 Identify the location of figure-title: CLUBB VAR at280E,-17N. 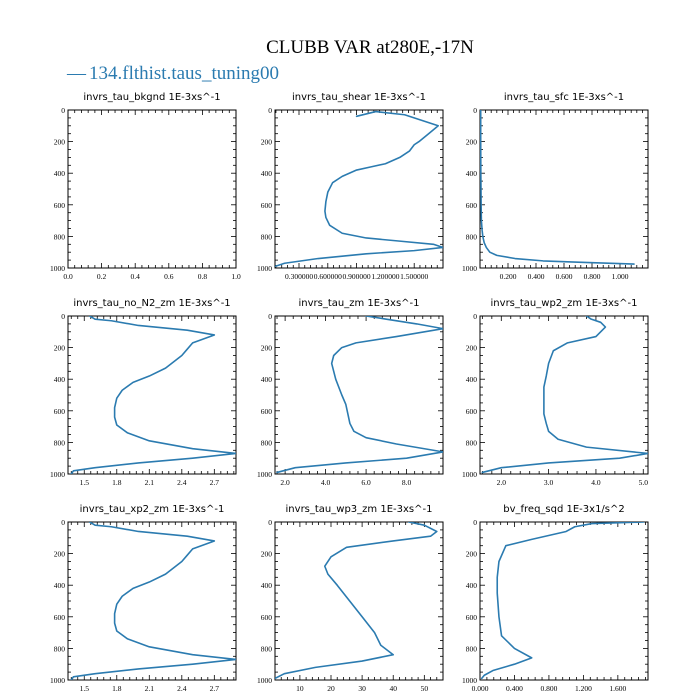
(370, 47).